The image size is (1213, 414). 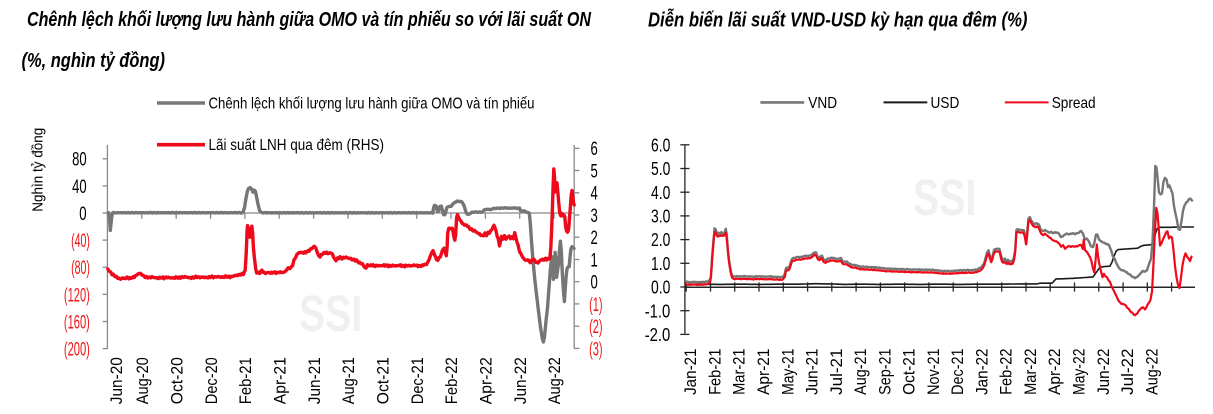 What do you see at coordinates (658, 310) in the screenshot?
I see `svg-text: -1.0` at bounding box center [658, 310].